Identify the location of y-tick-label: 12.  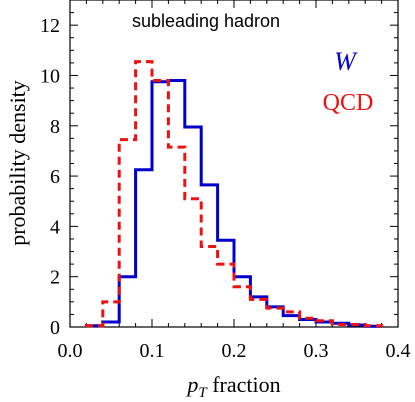
(50, 26).